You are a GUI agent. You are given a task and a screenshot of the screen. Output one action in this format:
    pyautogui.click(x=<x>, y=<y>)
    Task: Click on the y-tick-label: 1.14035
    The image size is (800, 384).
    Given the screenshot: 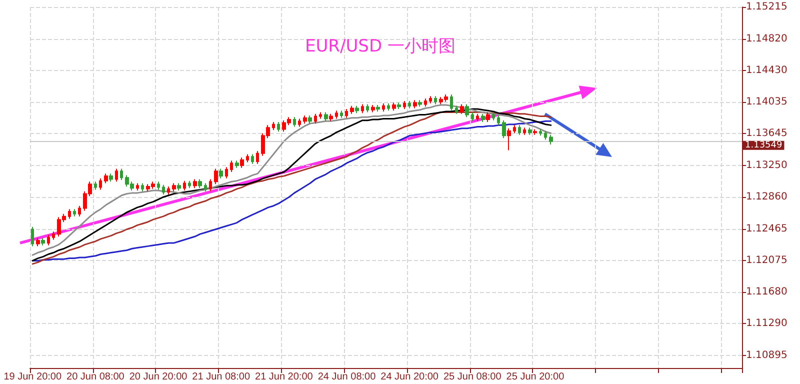 What is the action you would take?
    pyautogui.click(x=767, y=102)
    